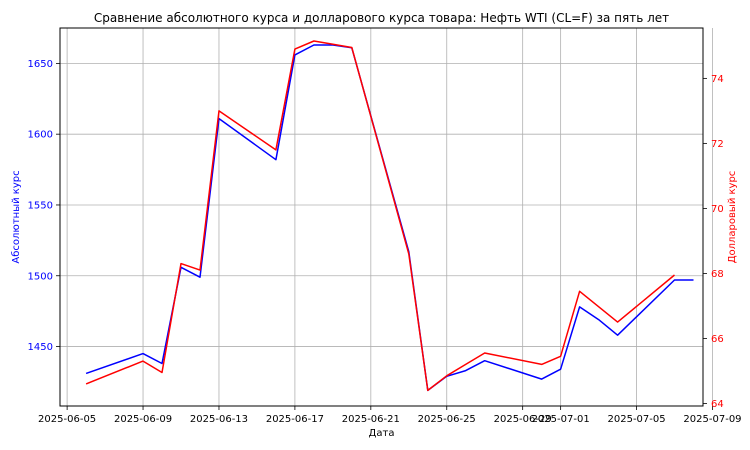  I want to click on y-right-tick-label: 72, so click(717, 144).